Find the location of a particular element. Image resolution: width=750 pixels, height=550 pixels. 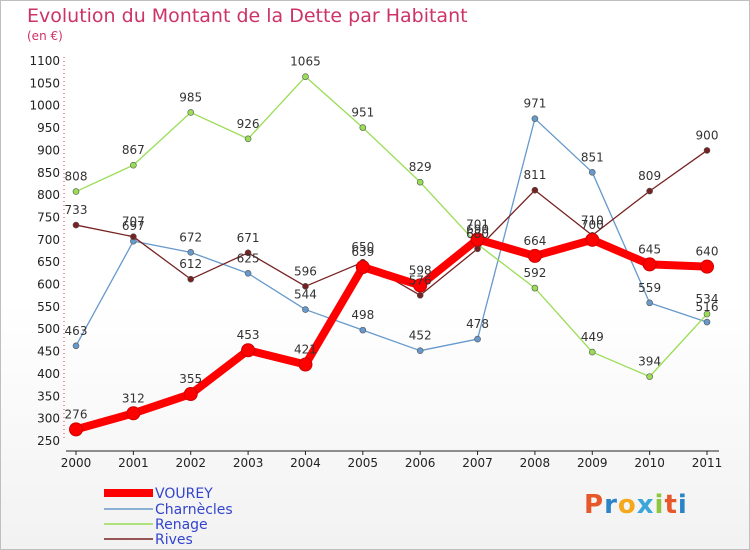

legend-label: Renage is located at coordinates (181, 525).